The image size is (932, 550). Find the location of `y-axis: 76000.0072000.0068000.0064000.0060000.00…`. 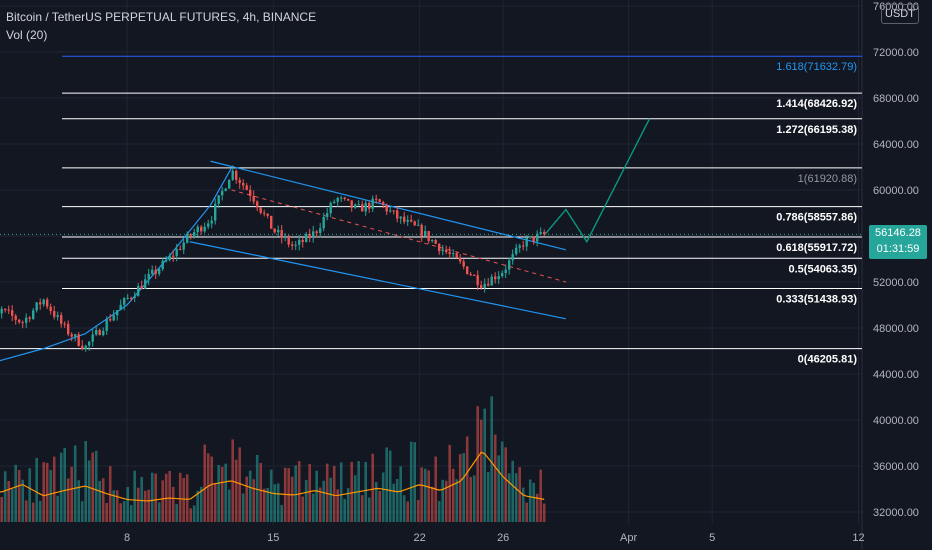

y-axis: 76000.0072000.0068000.0064000.0060000.00… is located at coordinates (896, 260).